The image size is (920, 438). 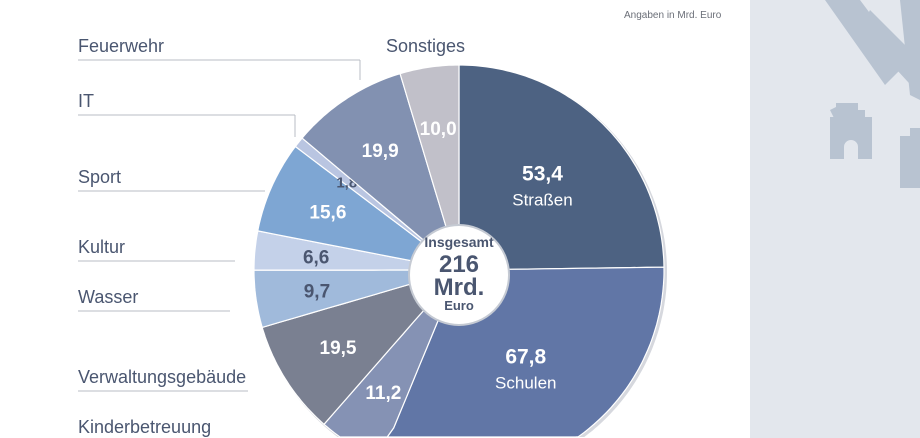 What do you see at coordinates (383, 393) in the screenshot?
I see `slice-value-label: 11,2` at bounding box center [383, 393].